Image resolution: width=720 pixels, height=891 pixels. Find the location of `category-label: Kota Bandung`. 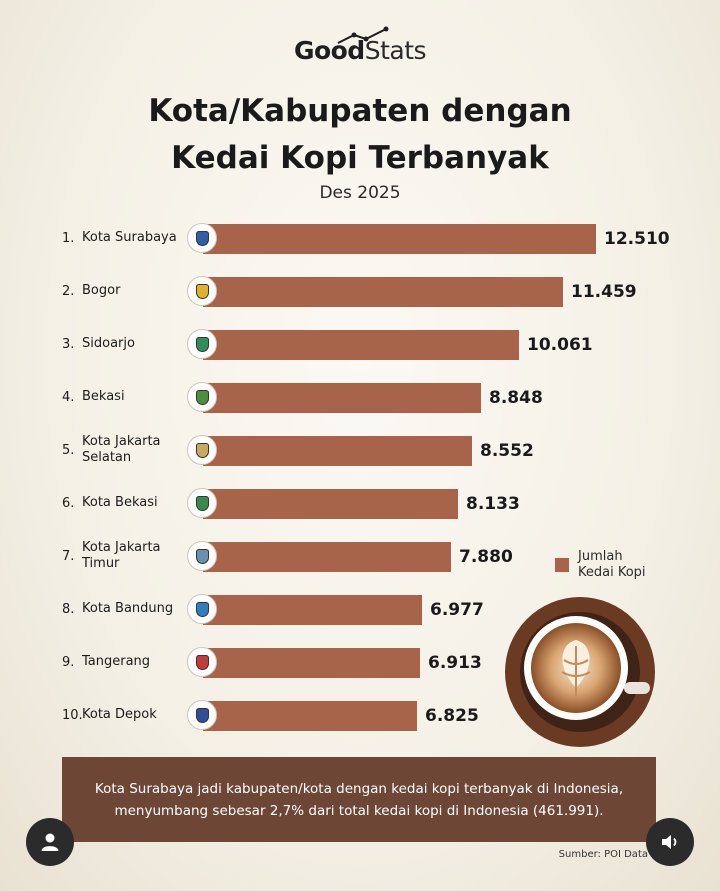

category-label: Kota Bandung is located at coordinates (128, 608).